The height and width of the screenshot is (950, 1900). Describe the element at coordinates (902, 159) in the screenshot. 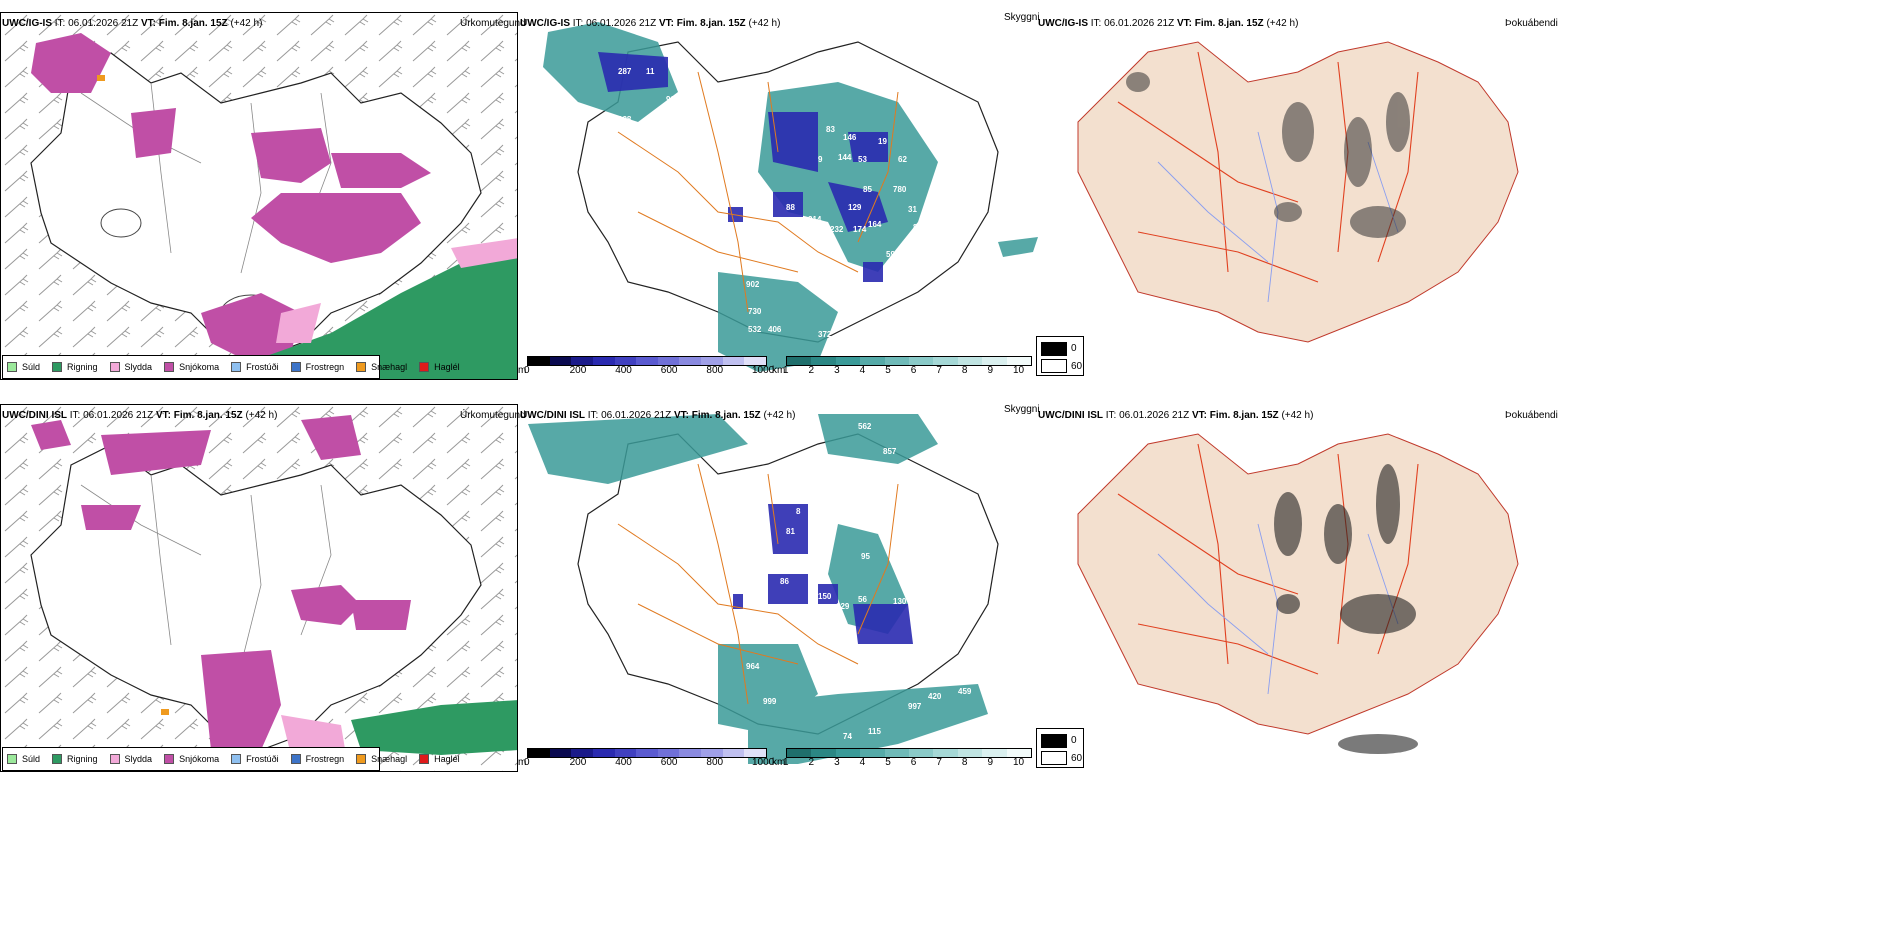

I see `cloud-base-value: 62` at that location.